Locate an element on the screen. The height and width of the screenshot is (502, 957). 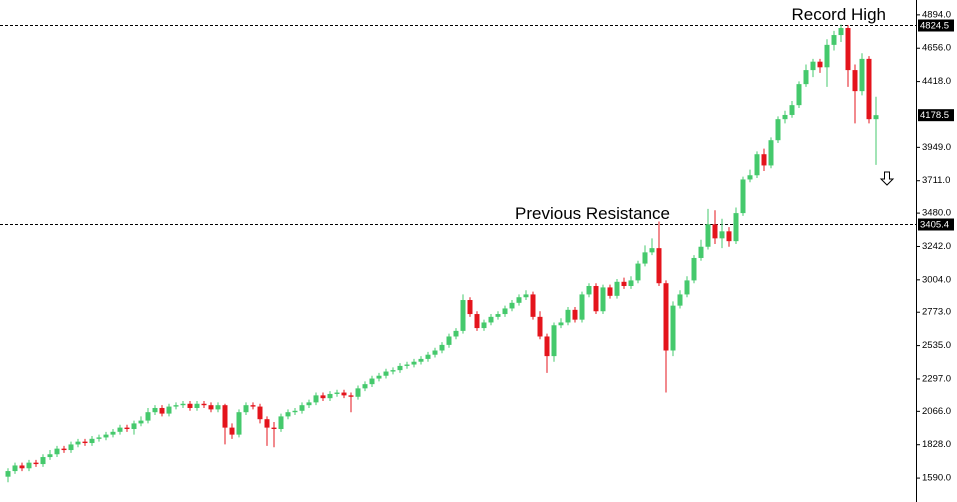
y-tick-label: 2773.0 is located at coordinates (936, 312).